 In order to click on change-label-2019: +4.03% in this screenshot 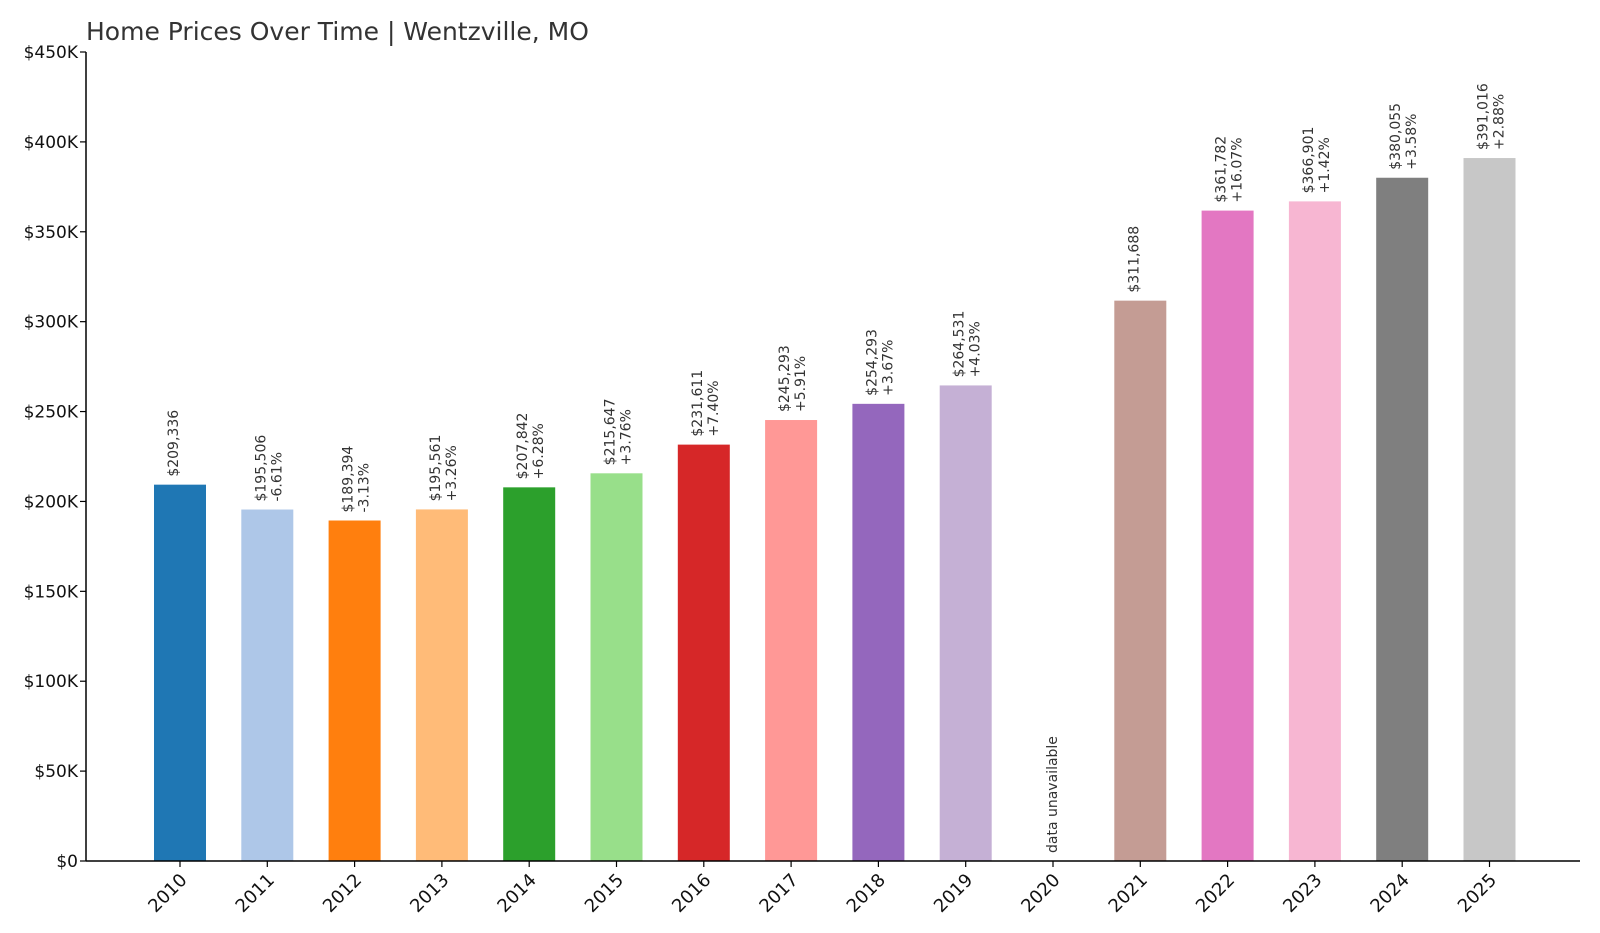, I will do `click(976, 349)`.